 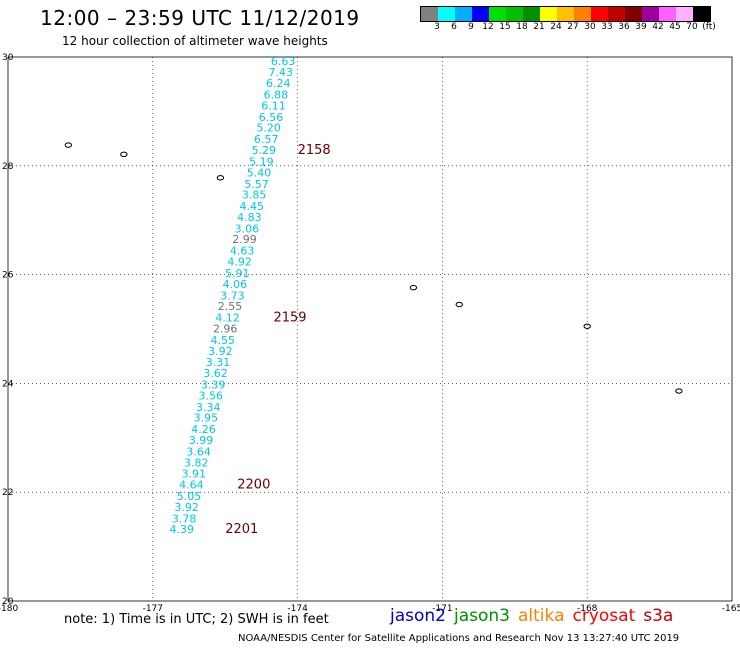 I want to click on wave-height-value: 3.78, so click(x=184, y=518).